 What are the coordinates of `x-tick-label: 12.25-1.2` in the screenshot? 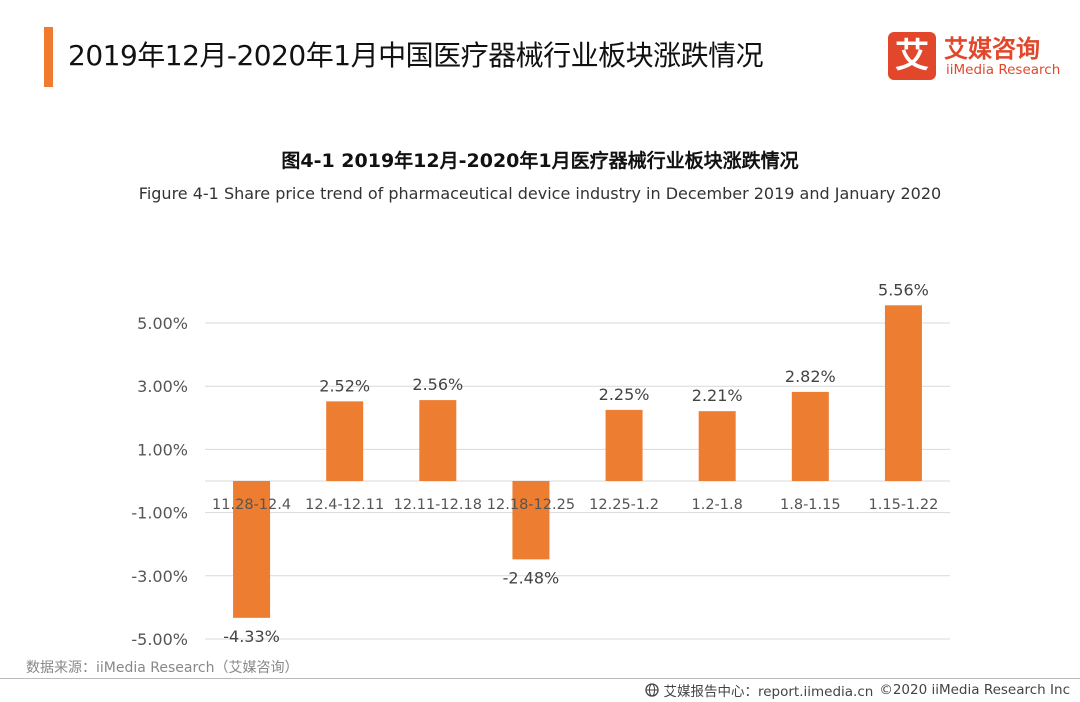 It's located at (624, 505).